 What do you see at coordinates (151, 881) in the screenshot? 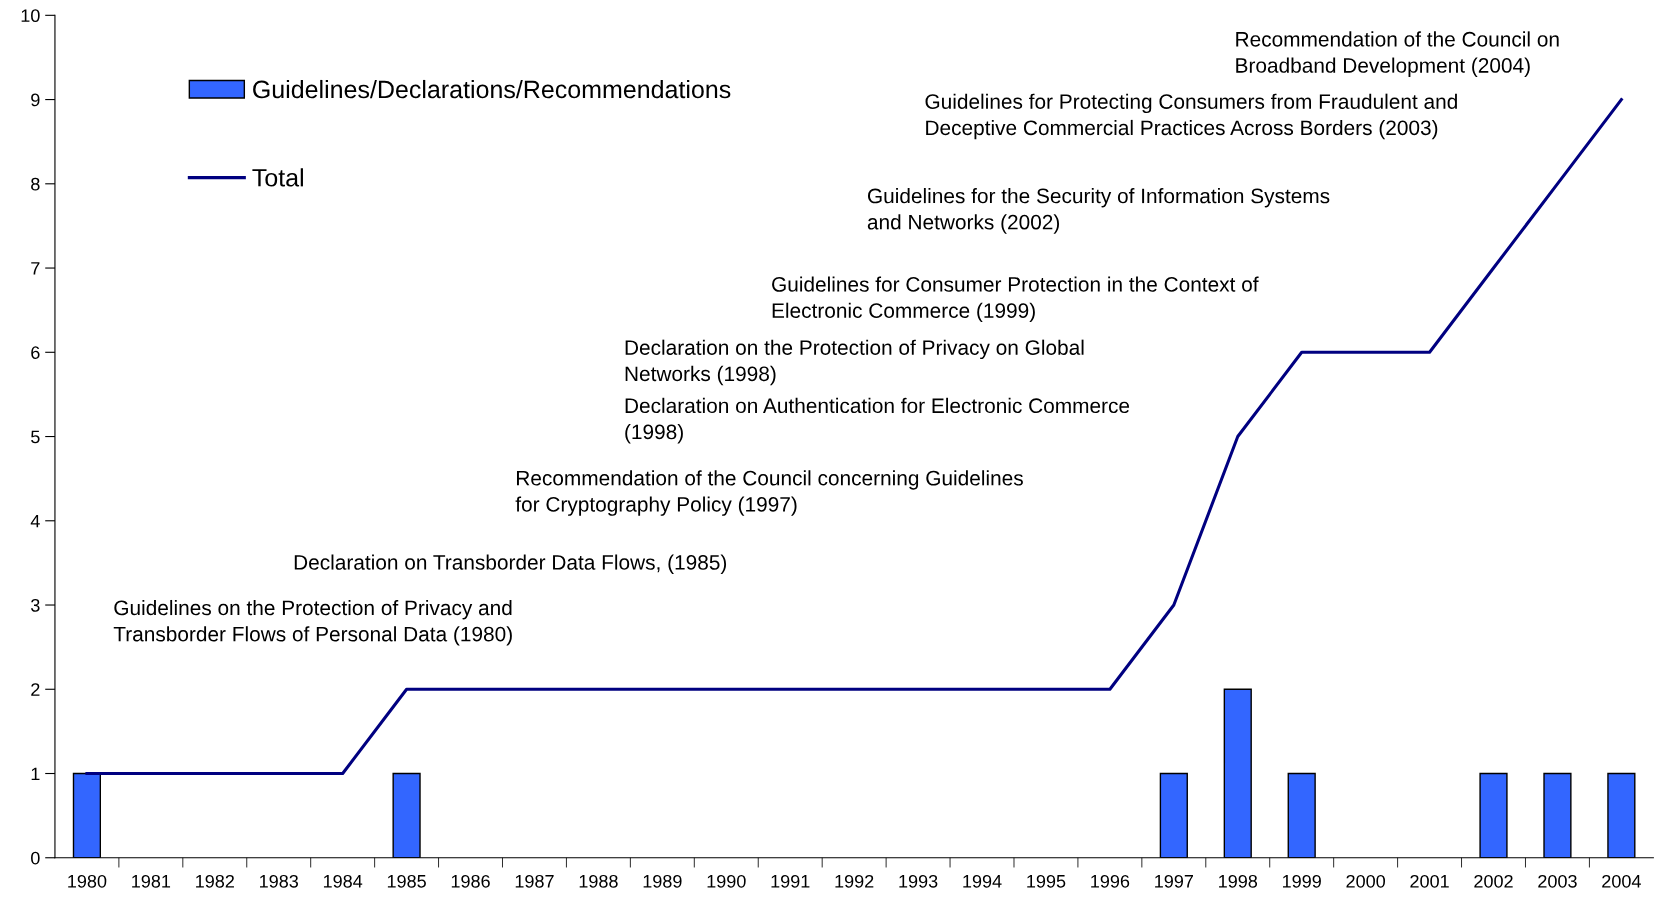
I see `x-tick-label: 1981` at bounding box center [151, 881].